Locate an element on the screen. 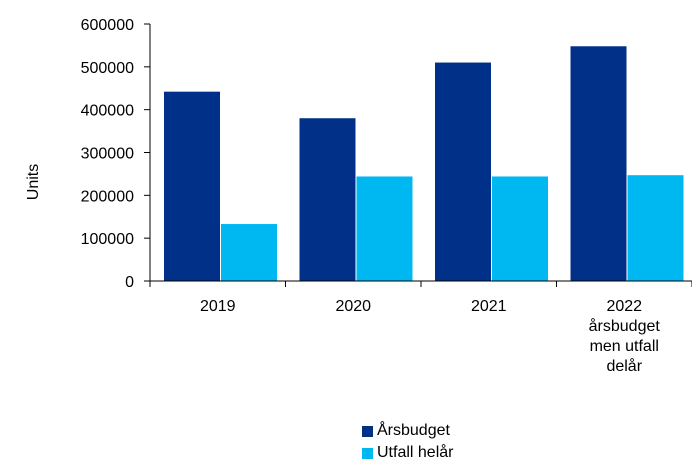 The image size is (692, 464). legend-label-arsbudget: Årsbudget is located at coordinates (413, 430).